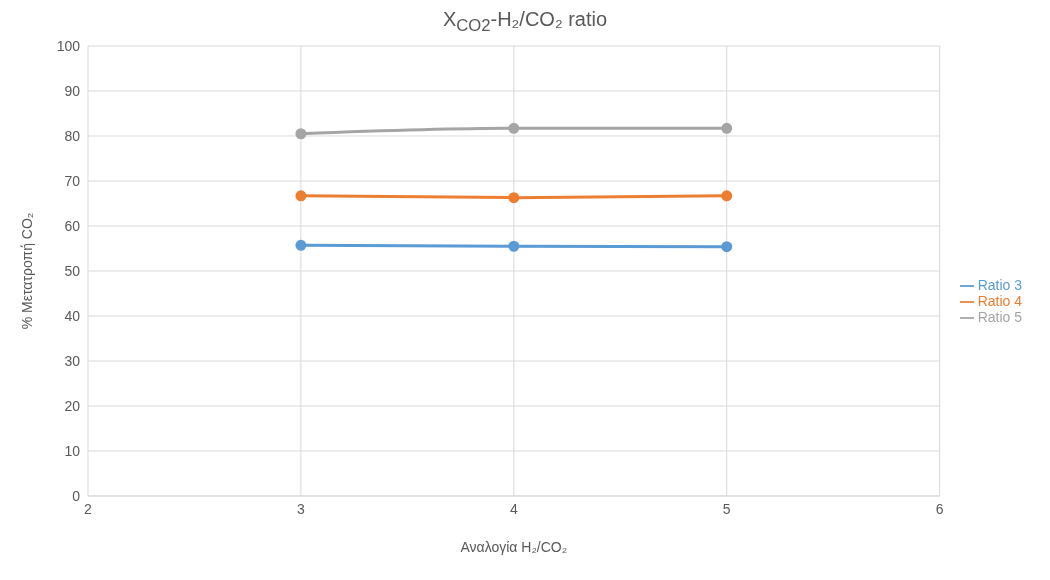  Describe the element at coordinates (72, 225) in the screenshot. I see `y-tick-label: 60` at that location.